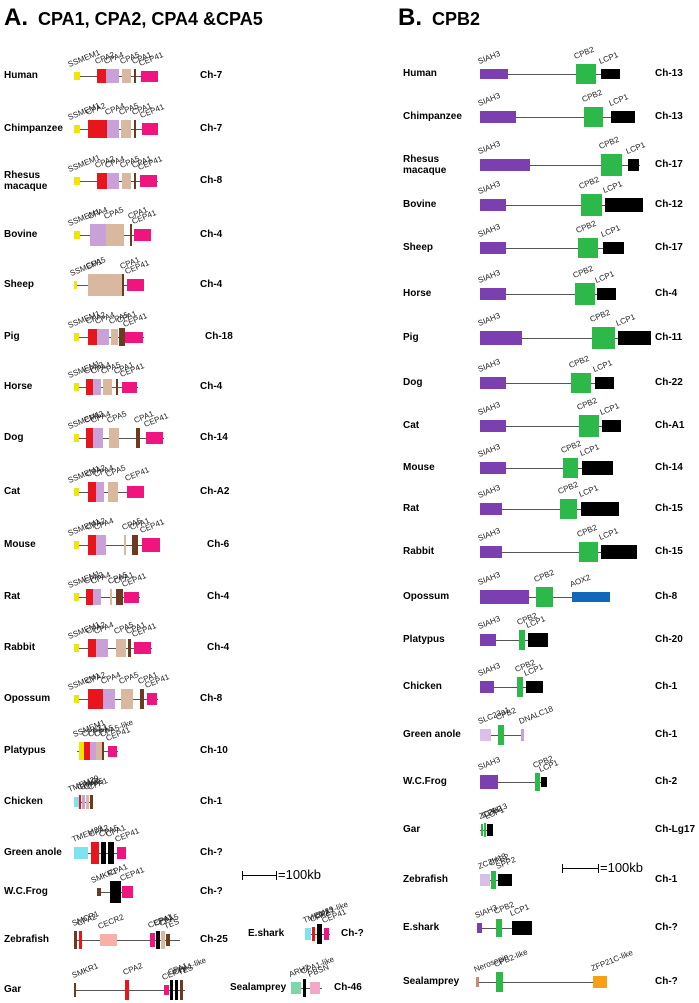 Image resolution: width=699 pixels, height=1003 pixels. Describe the element at coordinates (568, 487) in the screenshot. I see `gene-label-b-10-1: CPB2` at that location.